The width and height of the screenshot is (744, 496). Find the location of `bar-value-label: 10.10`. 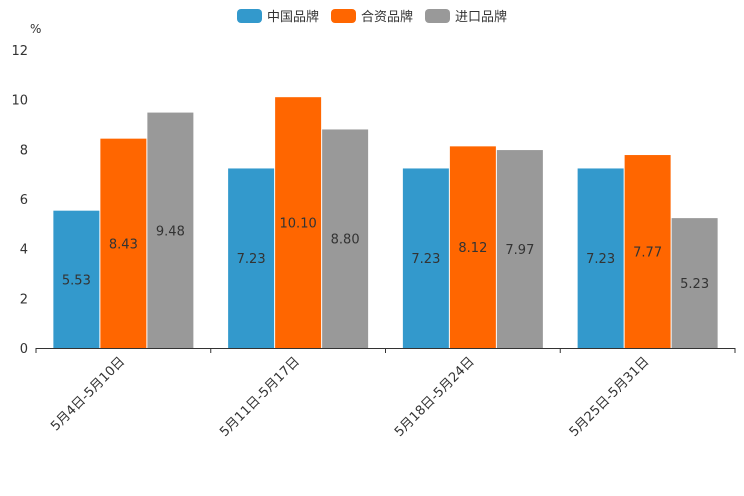

bar-value-label: 10.10 is located at coordinates (298, 224).